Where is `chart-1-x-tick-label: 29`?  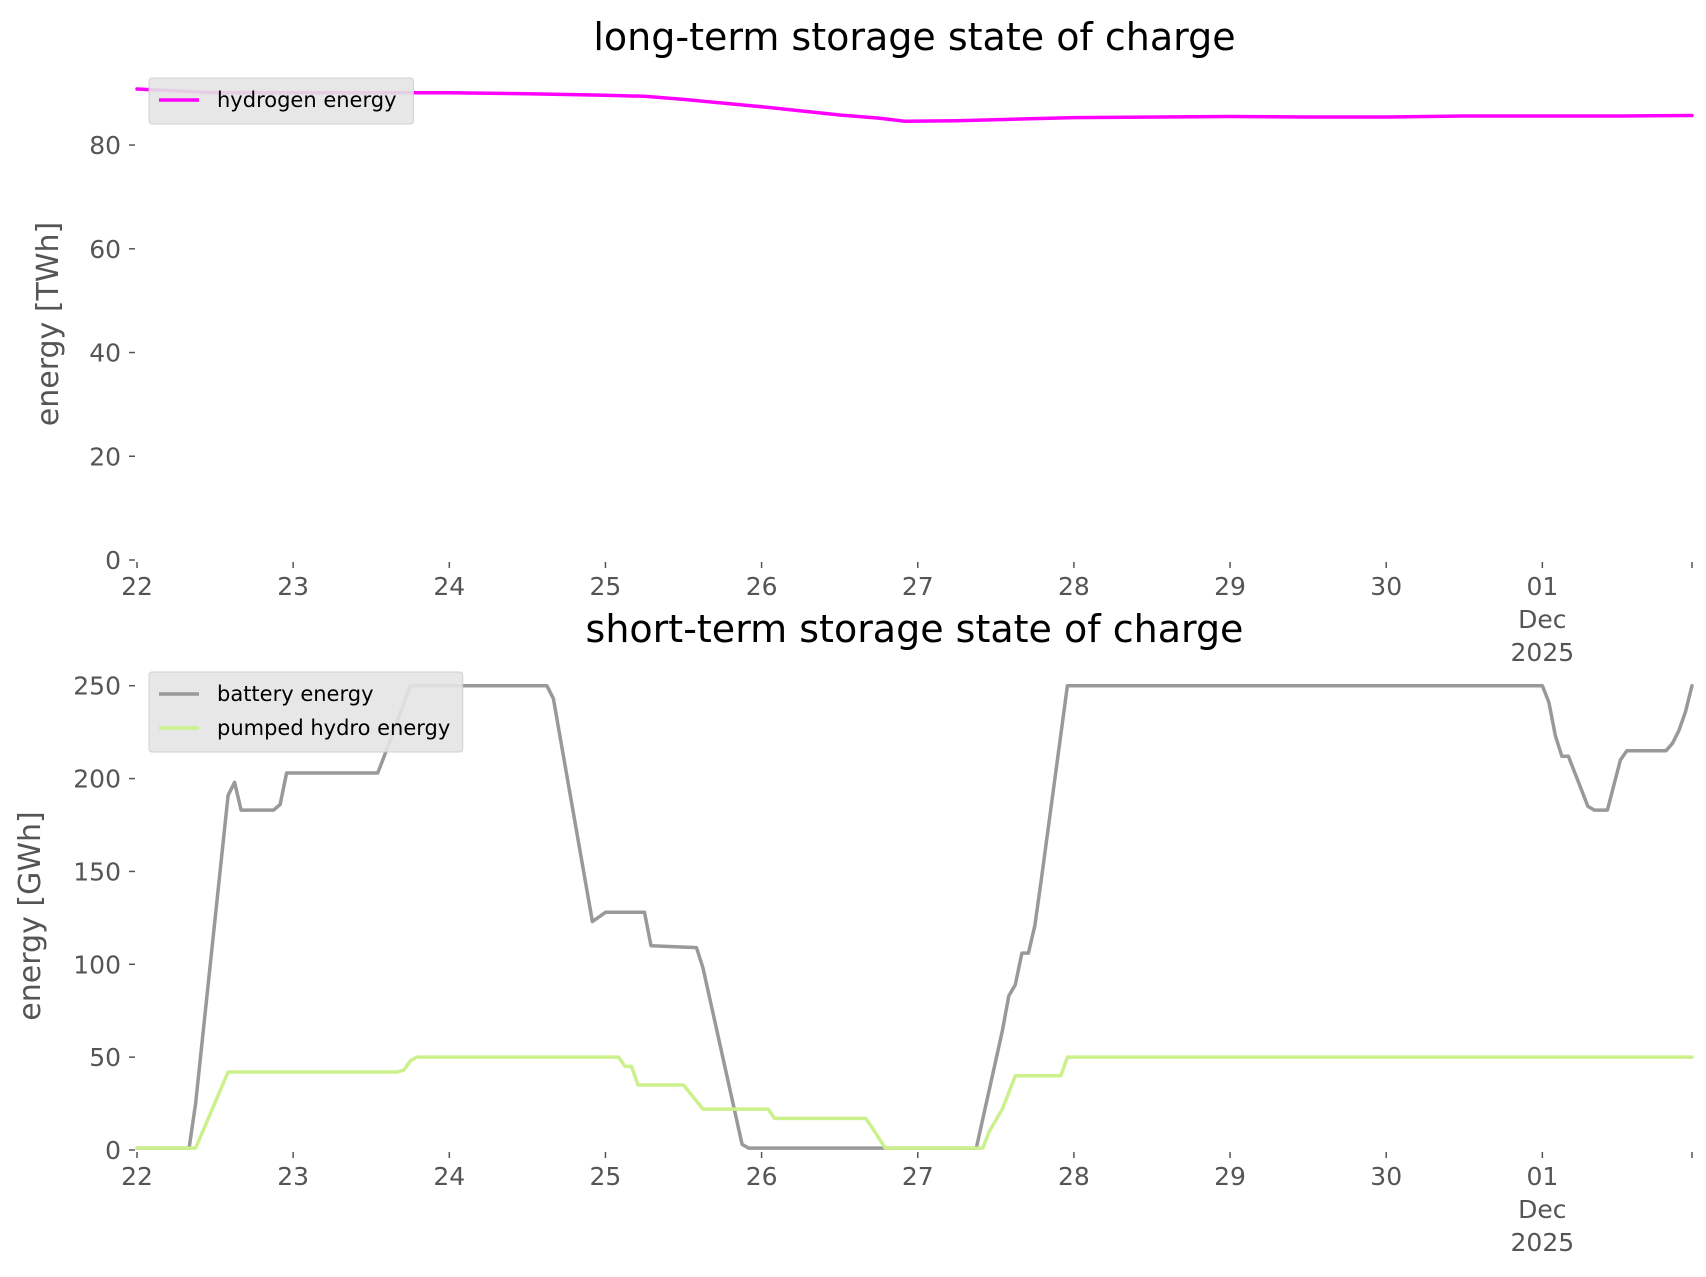 chart-1-x-tick-label: 29 is located at coordinates (1230, 586).